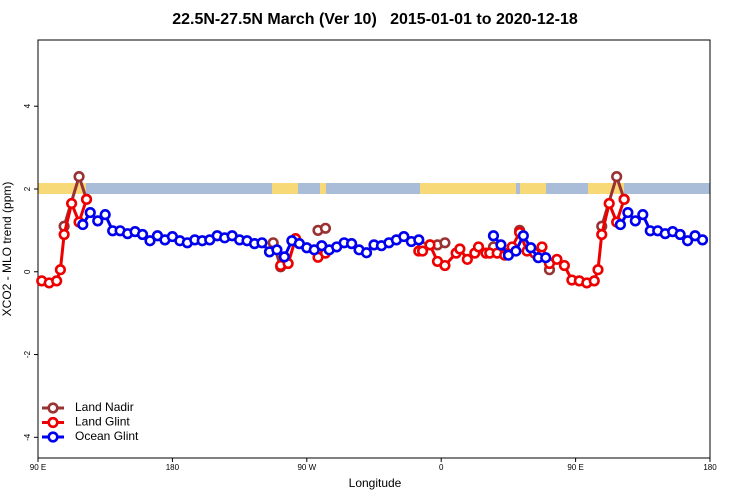 The image size is (750, 500). What do you see at coordinates (441, 467) in the screenshot?
I see `x-tick-label: 0` at bounding box center [441, 467].